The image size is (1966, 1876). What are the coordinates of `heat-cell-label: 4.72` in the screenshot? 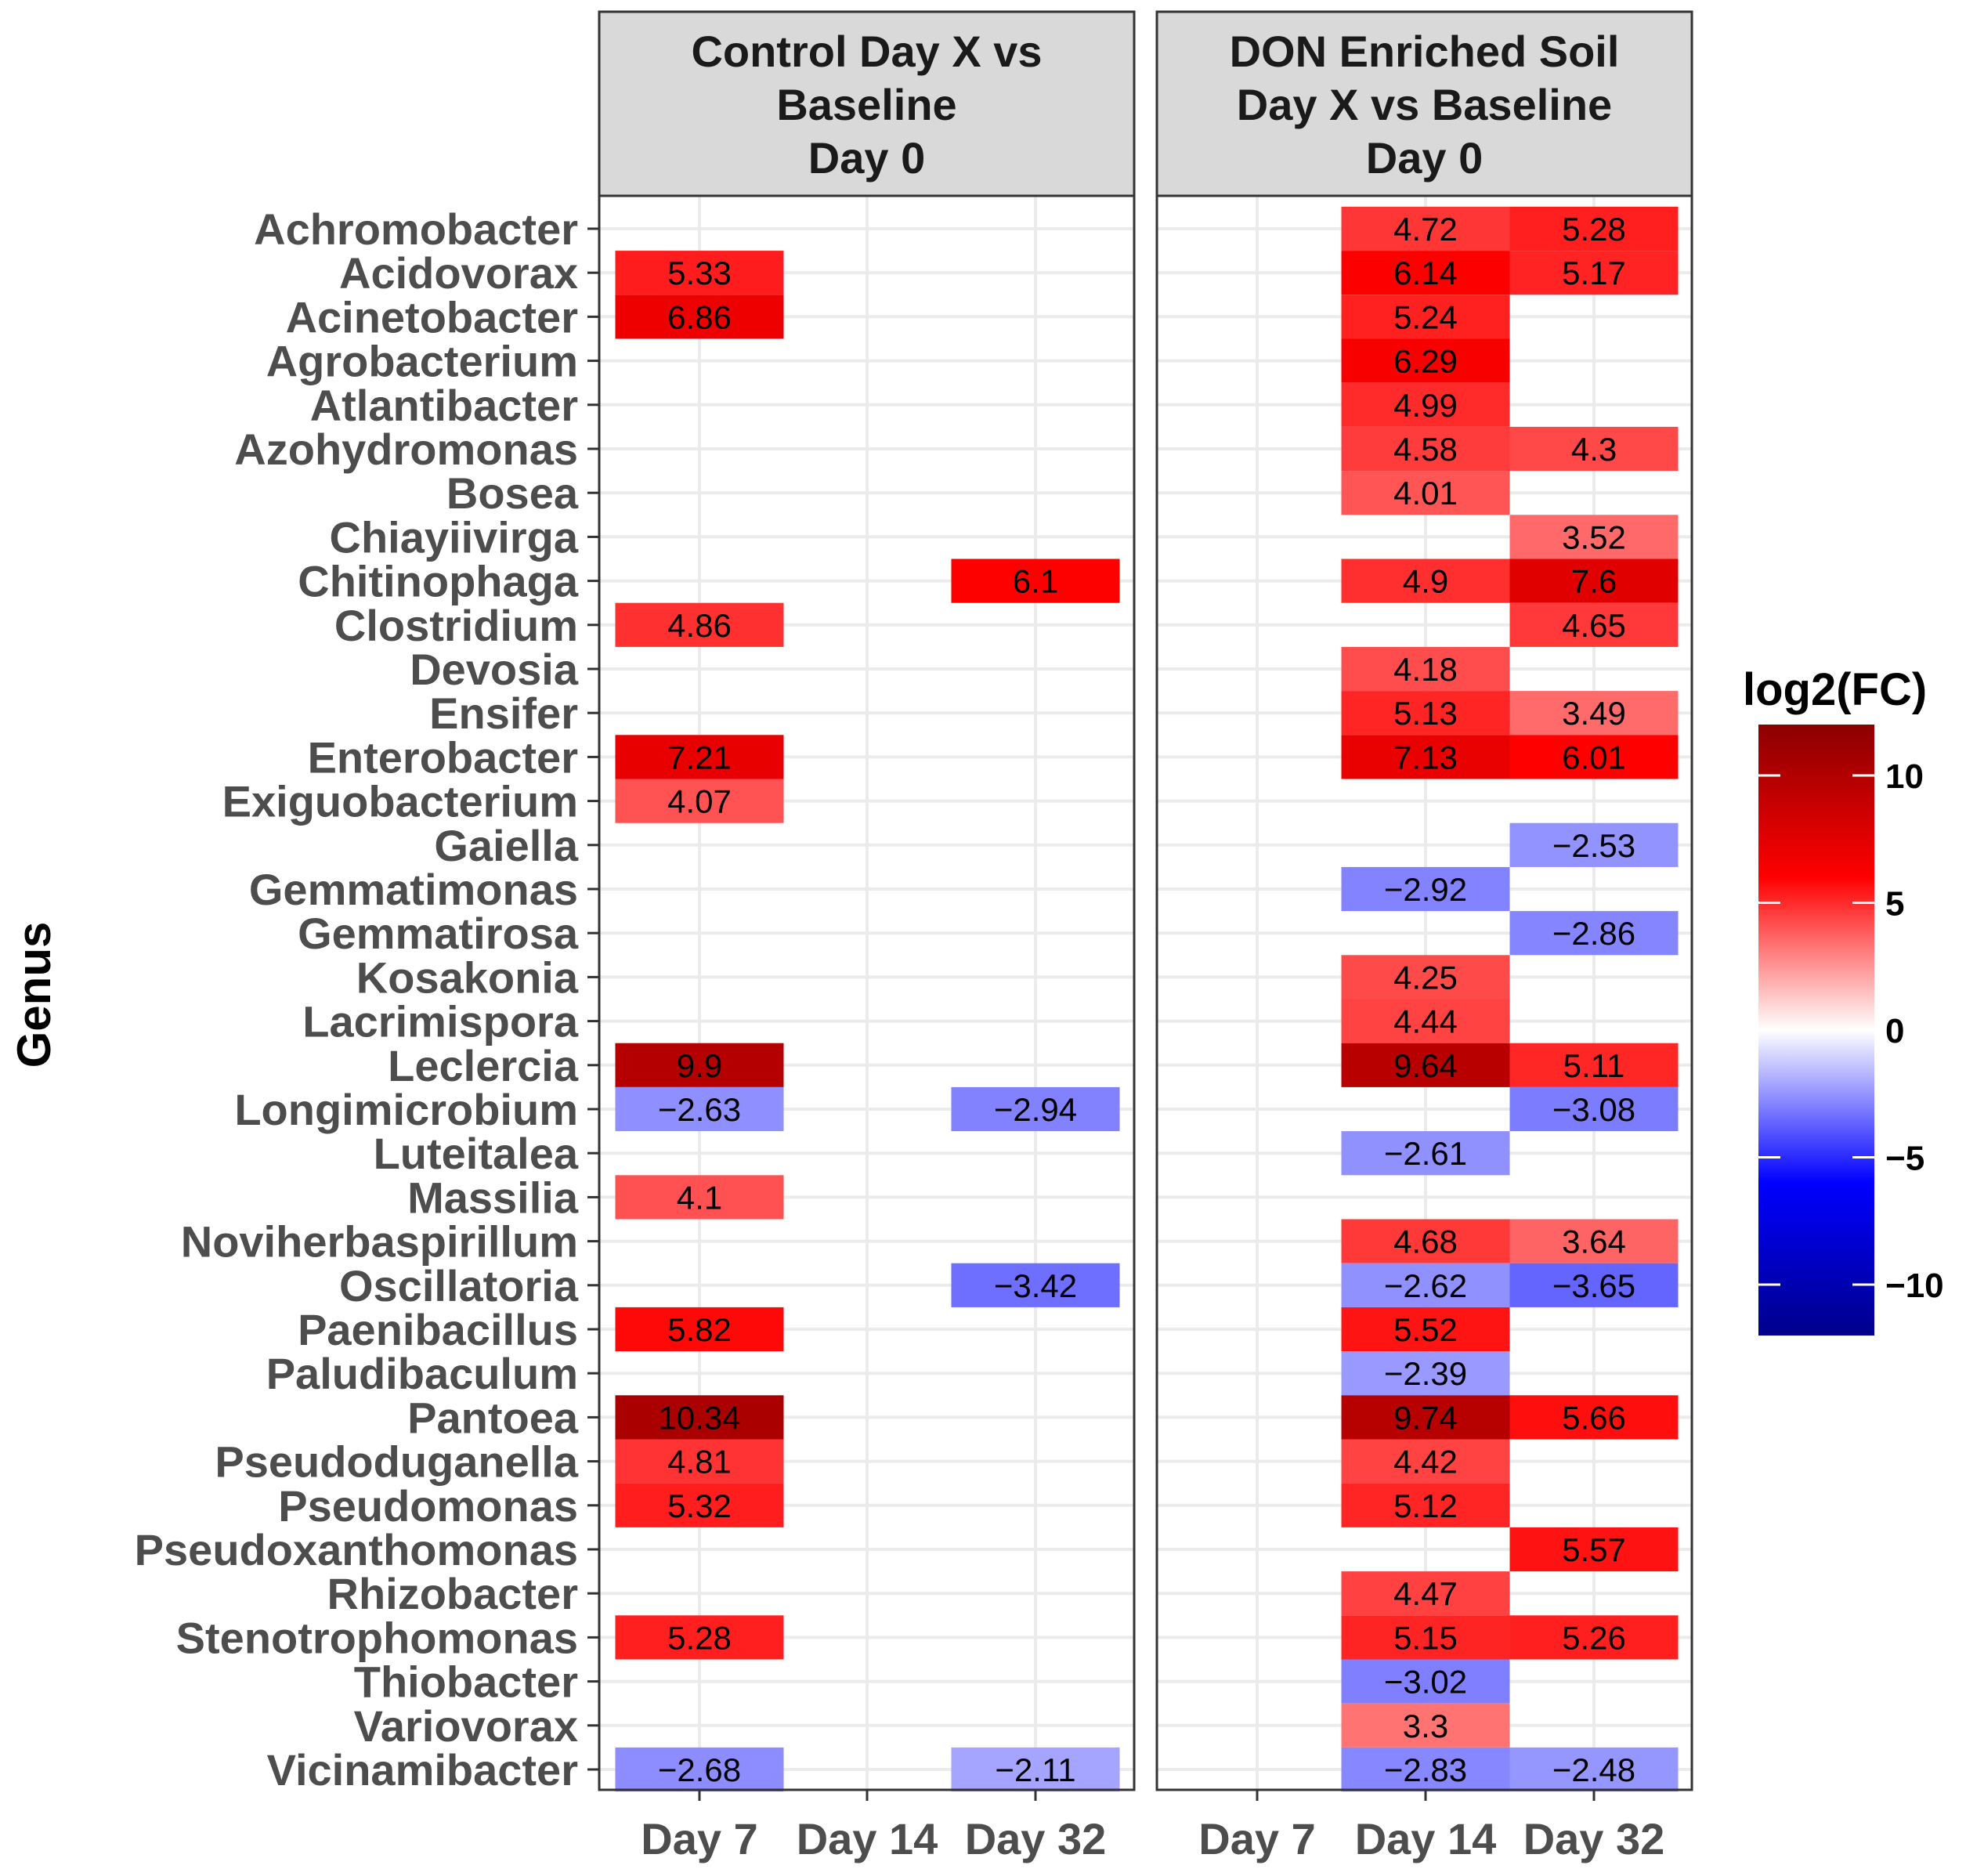 It's located at (1425, 229).